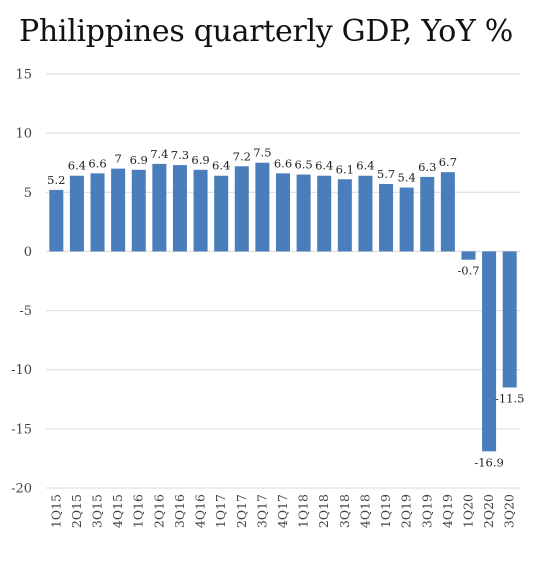  I want to click on data-label: 5.2, so click(56, 180).